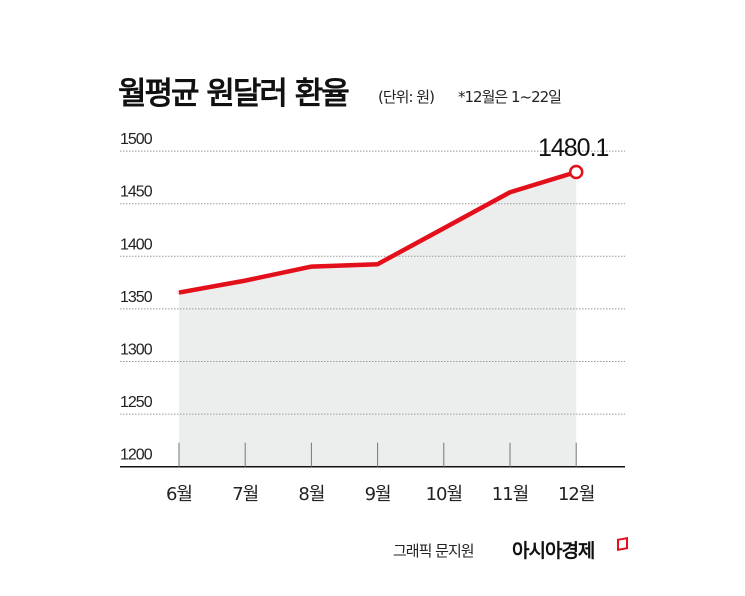  I want to click on publisher-logo: 아시아경제, so click(553, 551).